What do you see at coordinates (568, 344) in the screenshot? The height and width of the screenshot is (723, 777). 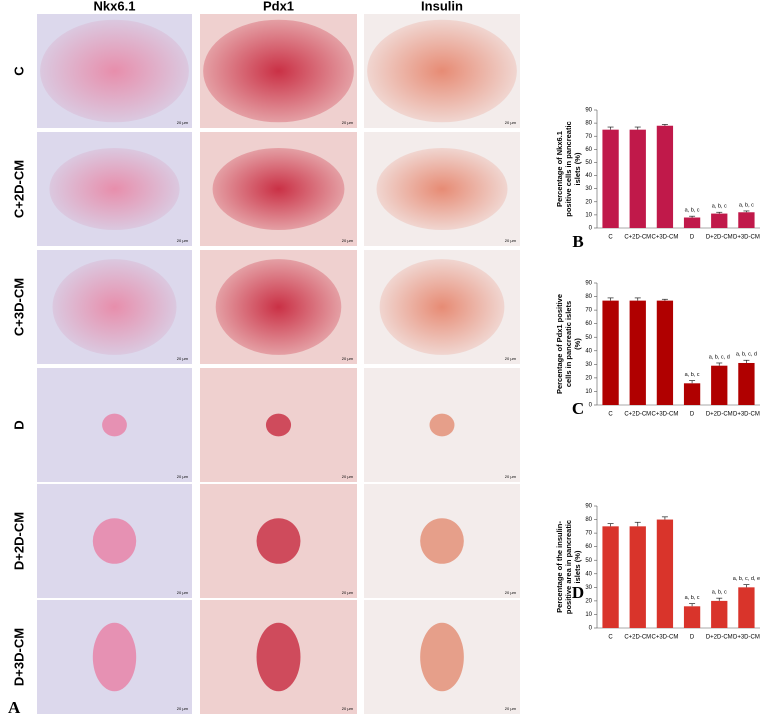 I see `y-axis-label: cells in pancreatic islets` at bounding box center [568, 344].